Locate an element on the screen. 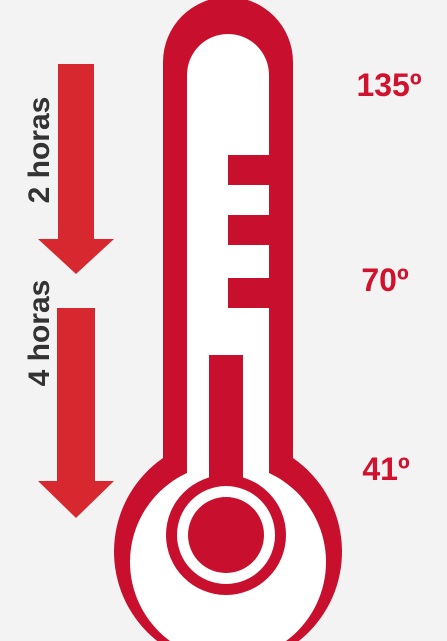  temperature-mid-label: 70º is located at coordinates (385, 280).